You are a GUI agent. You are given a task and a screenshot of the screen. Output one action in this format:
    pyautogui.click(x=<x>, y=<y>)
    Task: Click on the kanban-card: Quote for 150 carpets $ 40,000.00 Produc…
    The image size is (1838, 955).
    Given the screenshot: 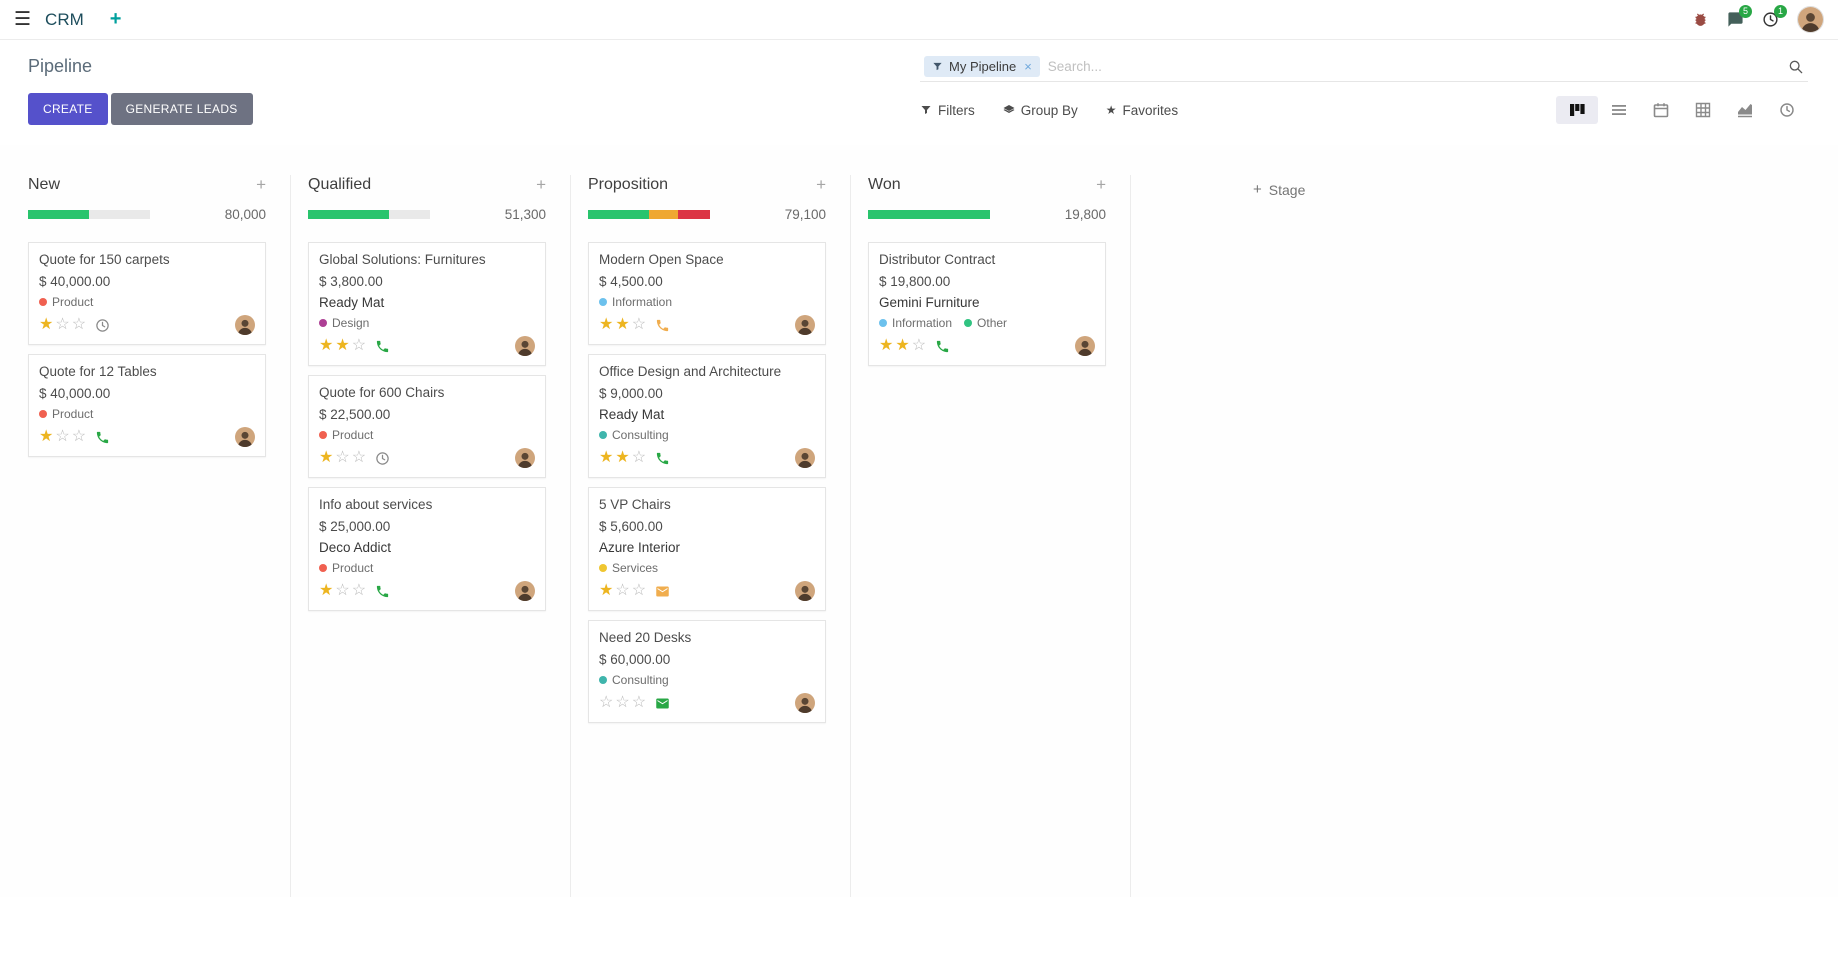 What is the action you would take?
    pyautogui.click(x=147, y=293)
    